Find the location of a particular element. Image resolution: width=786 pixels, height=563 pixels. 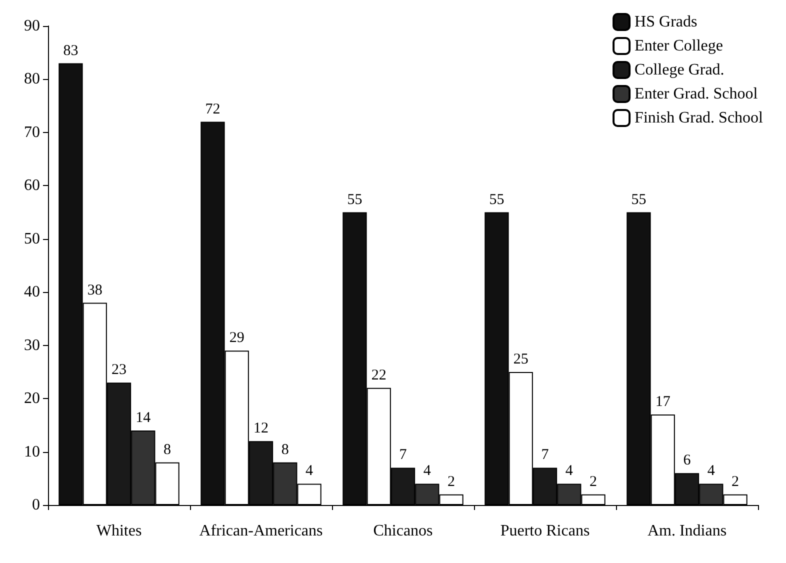

data-label: 23 is located at coordinates (119, 370).